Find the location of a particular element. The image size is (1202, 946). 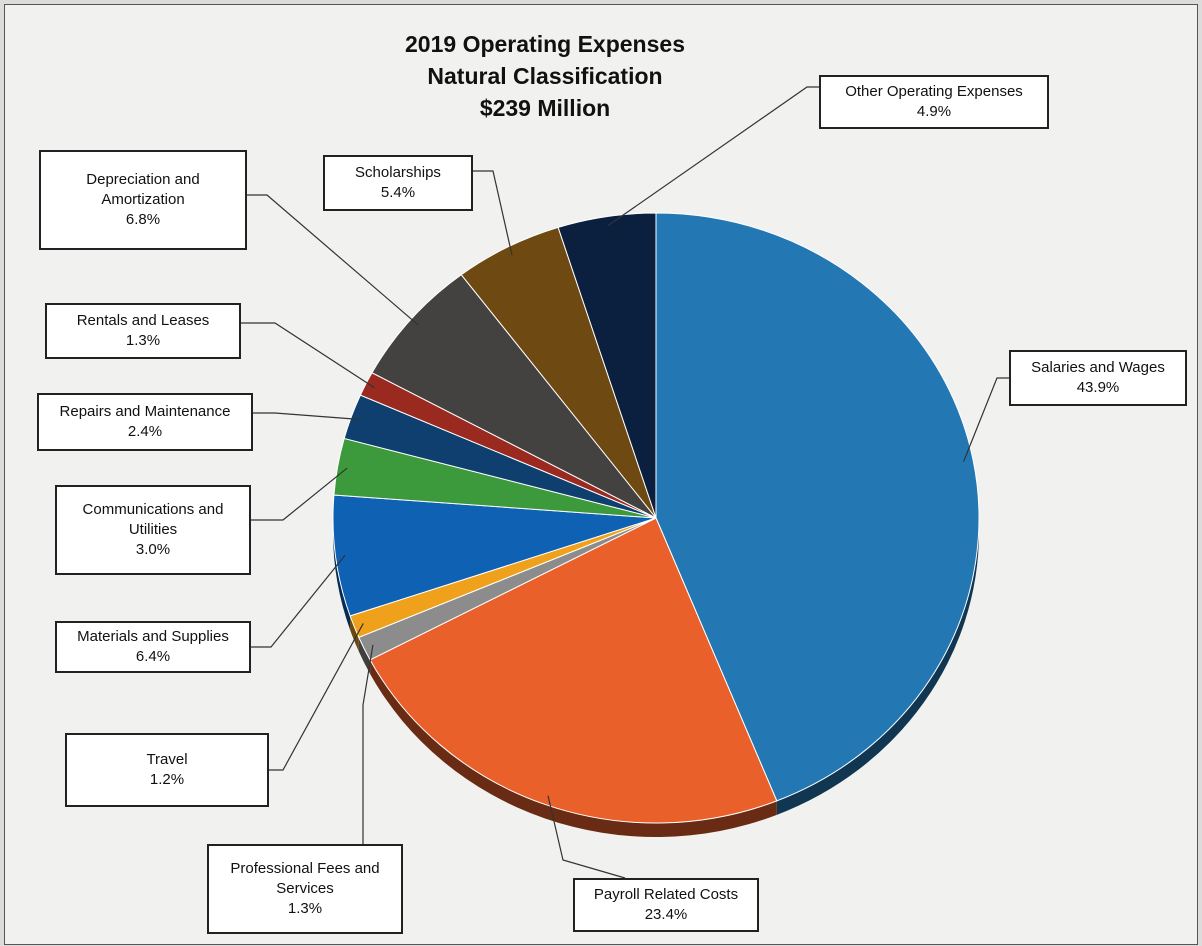

slice-label: Communications and Utilities 3.0% is located at coordinates (153, 530).